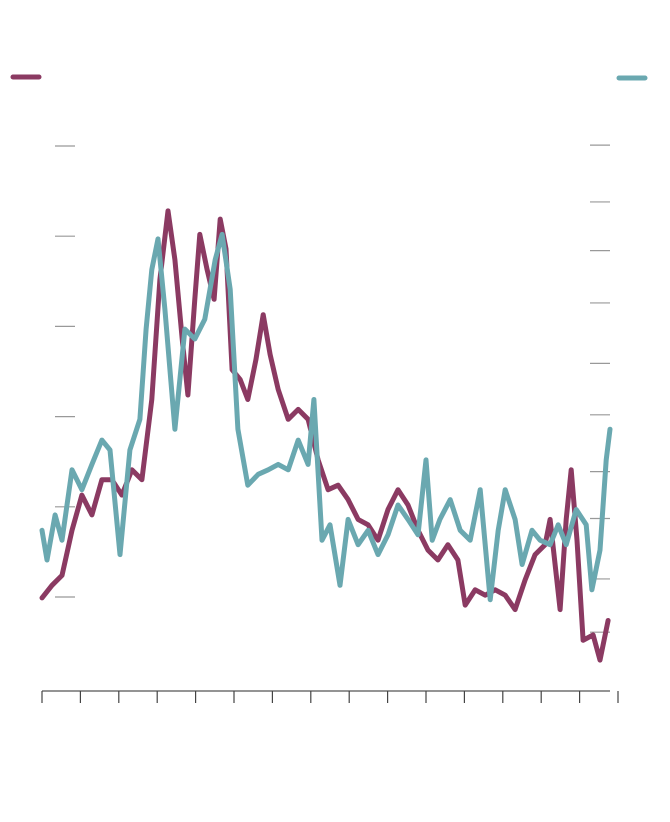 This screenshot has height=822, width=670. I want to click on legend, so click(329, 77).